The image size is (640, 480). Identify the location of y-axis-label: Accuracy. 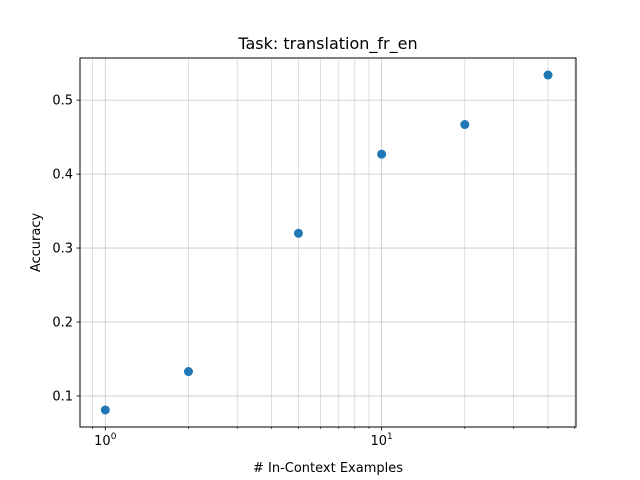
(36, 243).